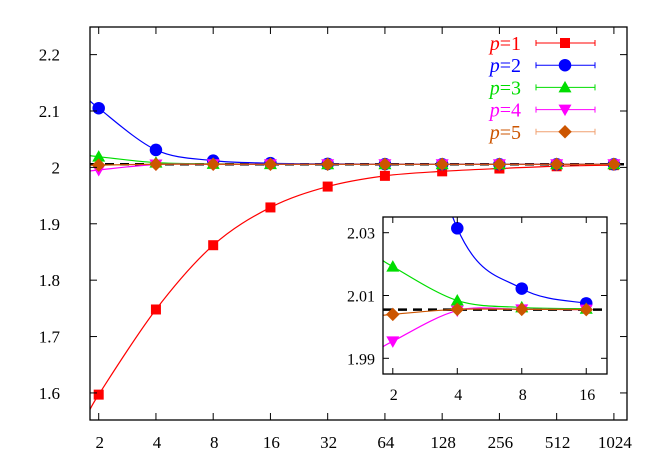 The image size is (664, 465). Describe the element at coordinates (565, 65) in the screenshot. I see `circle-marker` at that location.